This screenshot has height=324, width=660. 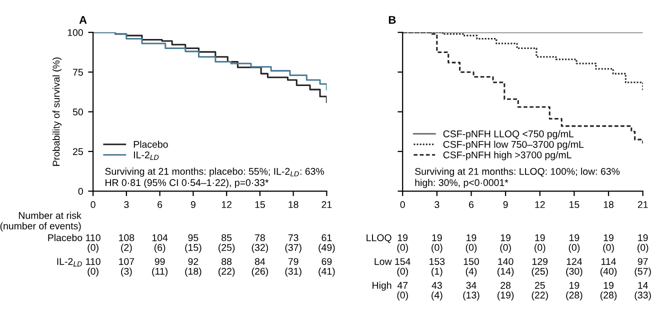 I want to click on chart-title: A, so click(x=83, y=20).